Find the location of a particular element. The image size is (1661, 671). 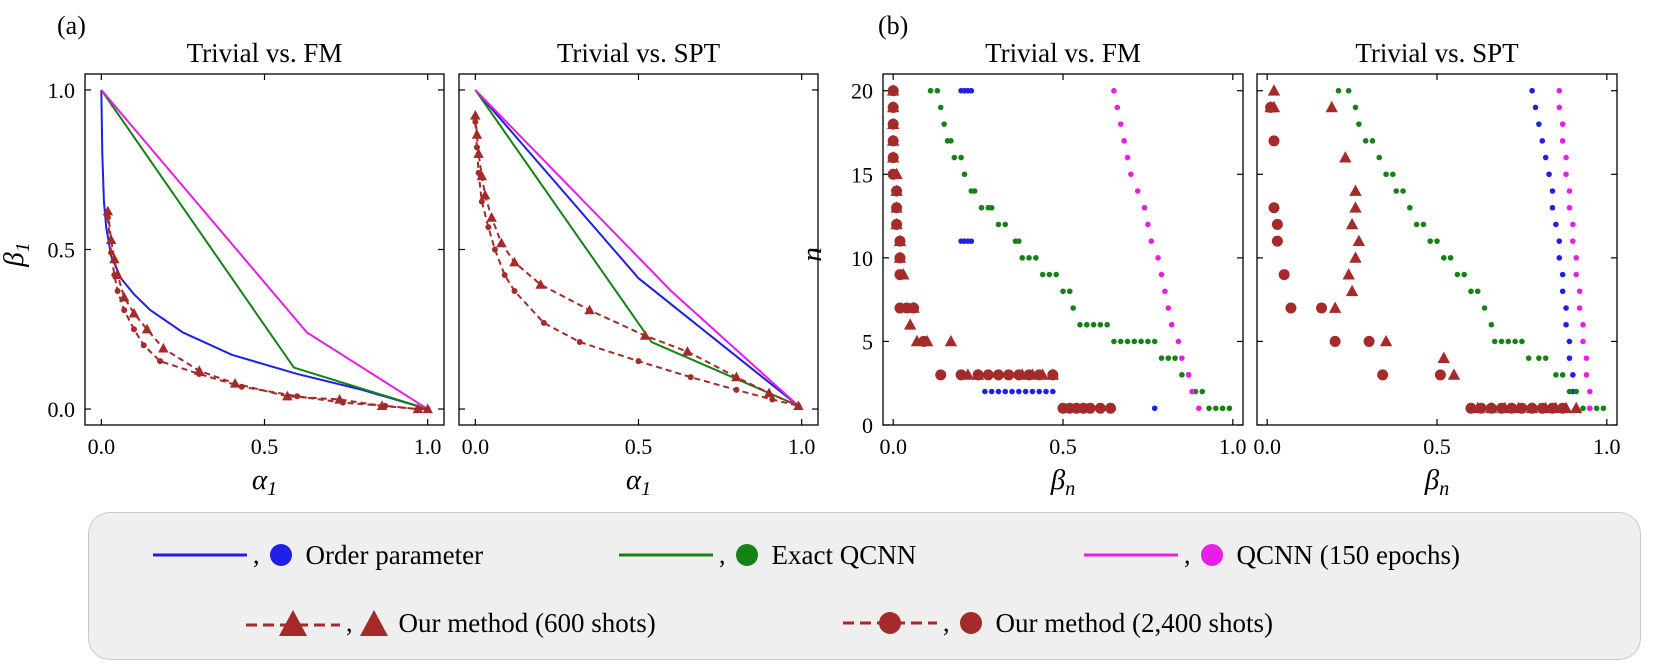

legend-line-order-parameter is located at coordinates (200, 555).